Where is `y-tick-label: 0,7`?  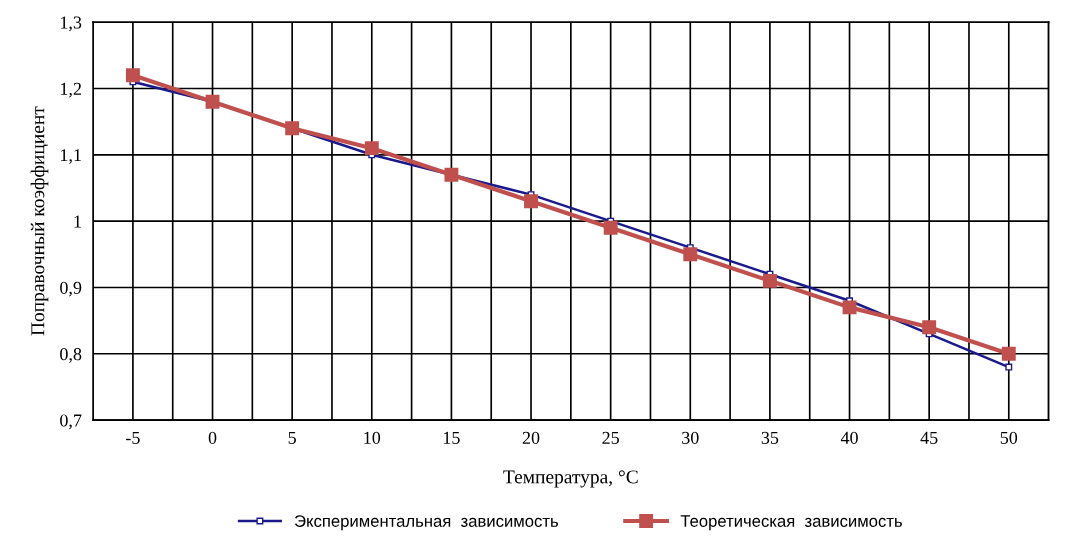 y-tick-label: 0,7 is located at coordinates (71, 422).